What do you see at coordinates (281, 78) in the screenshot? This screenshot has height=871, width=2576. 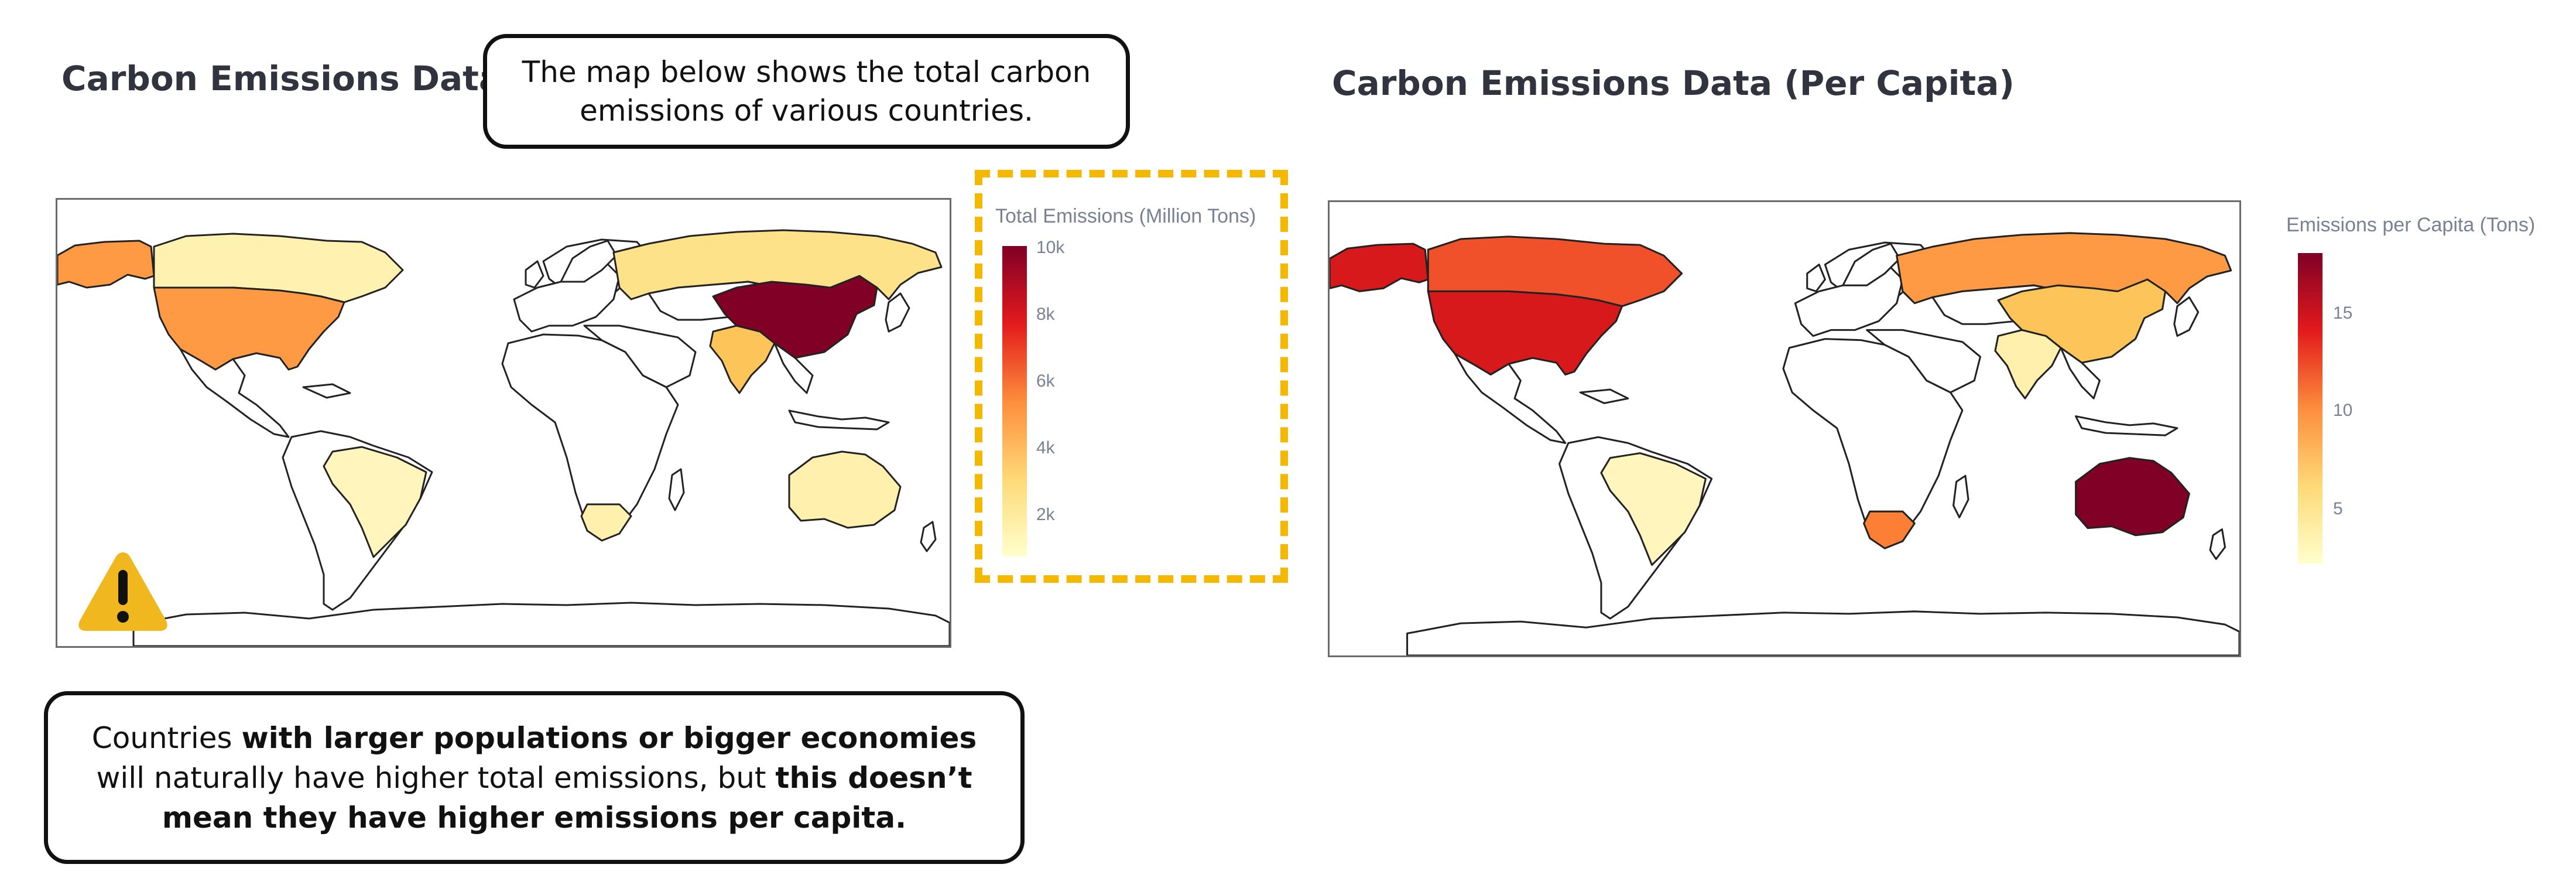 I see `left-chart-title: Carbon Emissions Data` at bounding box center [281, 78].